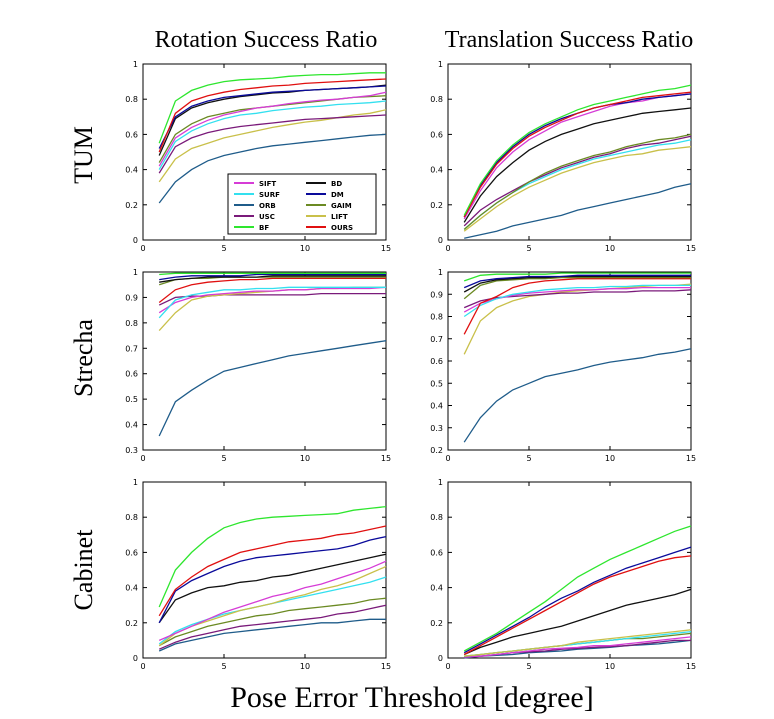 The height and width of the screenshot is (719, 774). Describe the element at coordinates (267, 184) in the screenshot. I see `legend-label-sift: SIFT` at that location.